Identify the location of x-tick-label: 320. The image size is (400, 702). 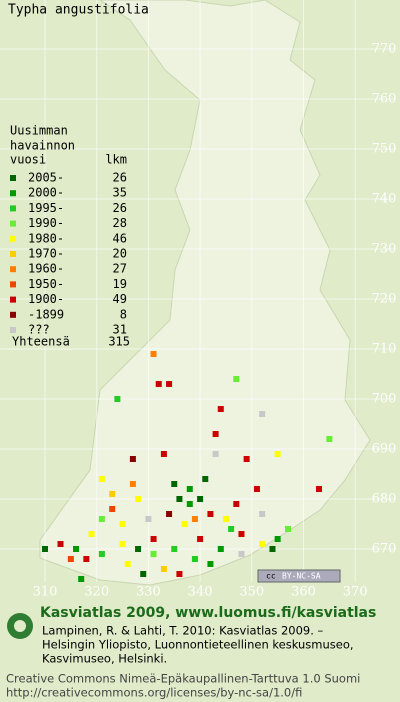
(96, 592).